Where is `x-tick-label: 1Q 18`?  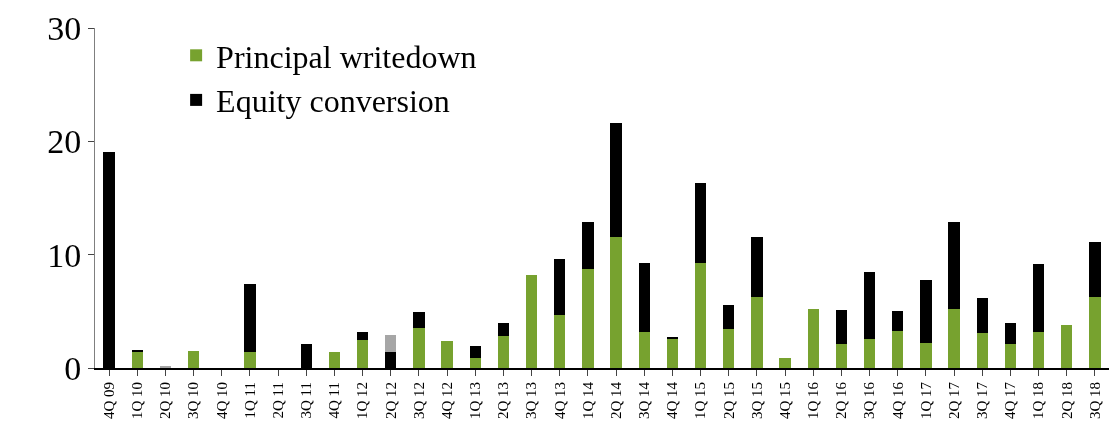
x-tick-label: 1Q 18 is located at coordinates (1038, 401).